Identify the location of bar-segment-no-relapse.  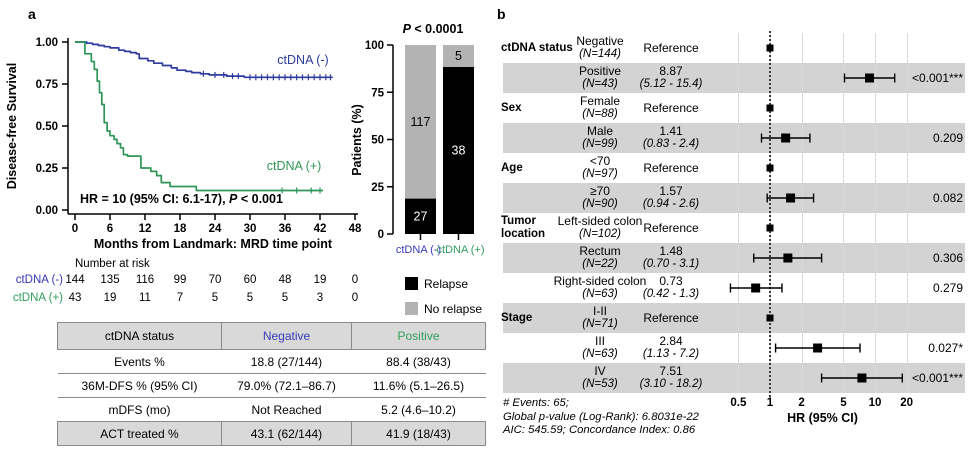
(458, 56).